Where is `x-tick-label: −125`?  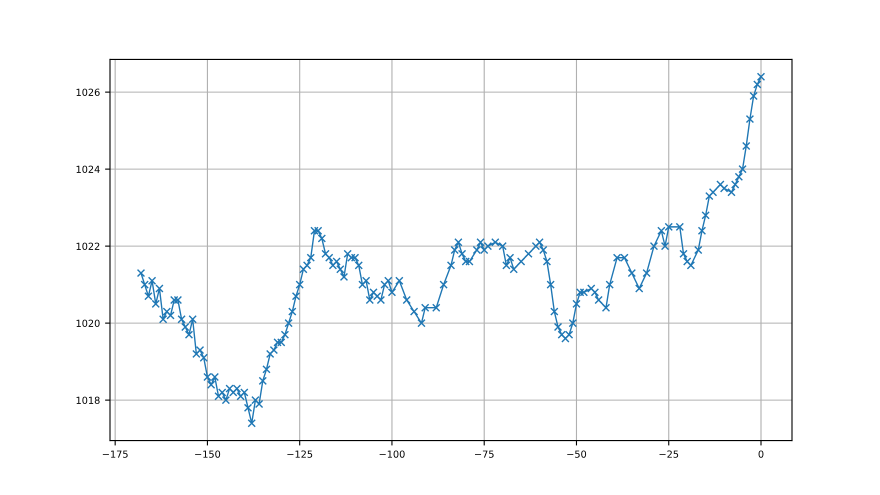
x-tick-label: −125 is located at coordinates (299, 454).